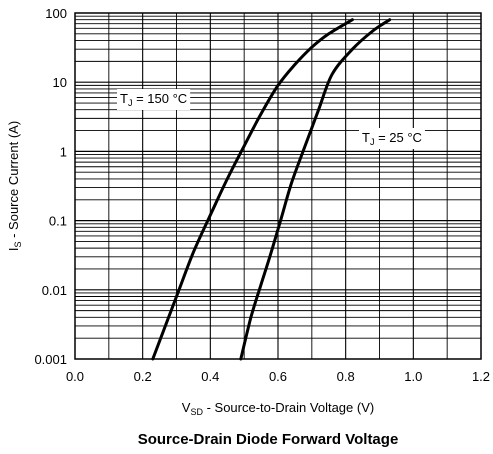 This screenshot has height=454, width=493. I want to click on y-tick-label: 1, so click(63, 151).